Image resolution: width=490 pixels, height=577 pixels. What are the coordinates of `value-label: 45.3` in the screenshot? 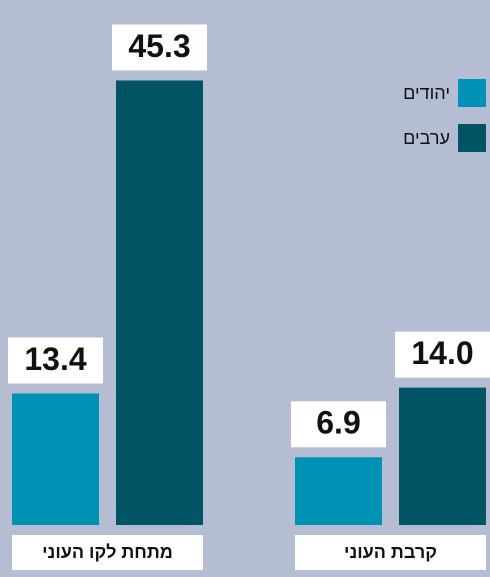 It's located at (159, 46).